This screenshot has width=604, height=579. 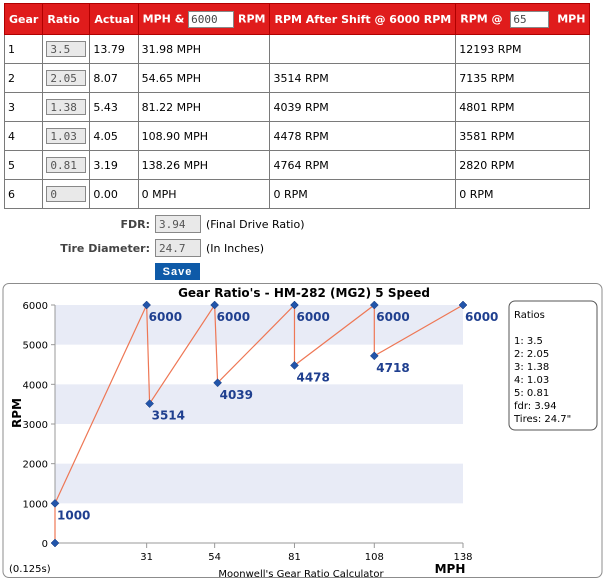 What do you see at coordinates (214, 557) in the screenshot?
I see `x-tick-label: 54` at bounding box center [214, 557].